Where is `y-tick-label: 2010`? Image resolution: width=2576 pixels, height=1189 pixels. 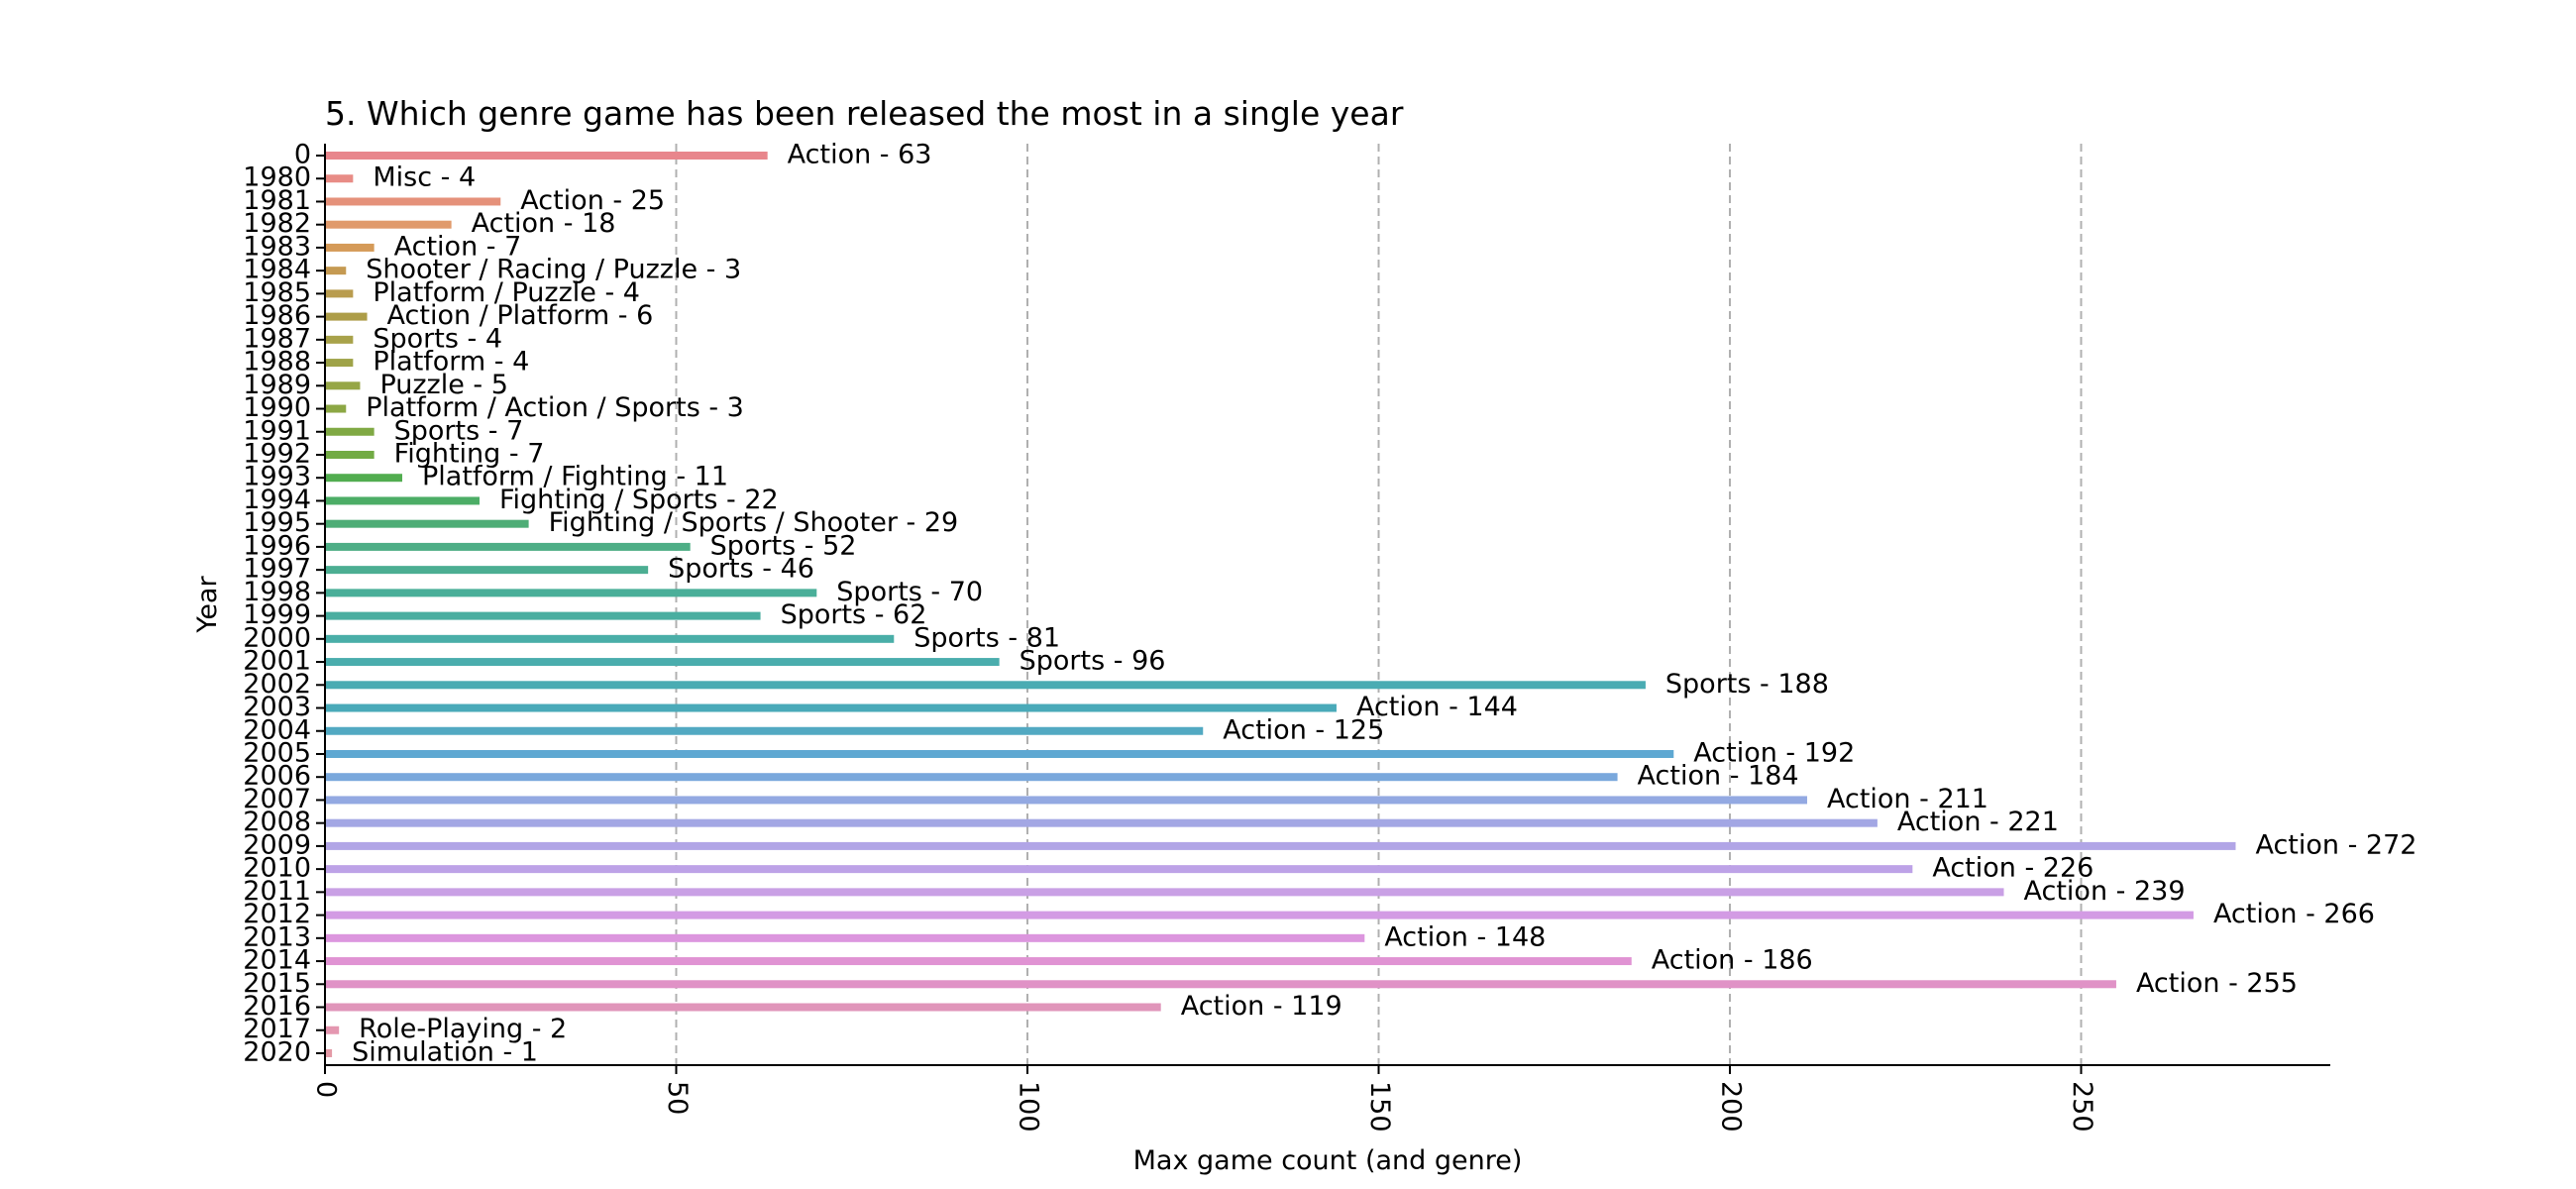
y-tick-label: 2010 is located at coordinates (277, 868).